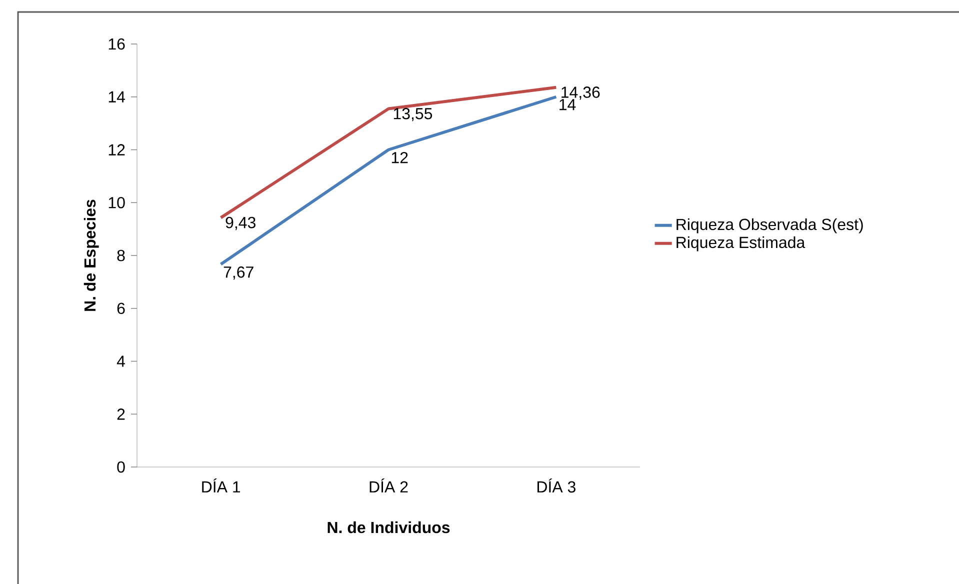 Image resolution: width=959 pixels, height=584 pixels. Describe the element at coordinates (400, 158) in the screenshot. I see `data-label: 12` at that location.